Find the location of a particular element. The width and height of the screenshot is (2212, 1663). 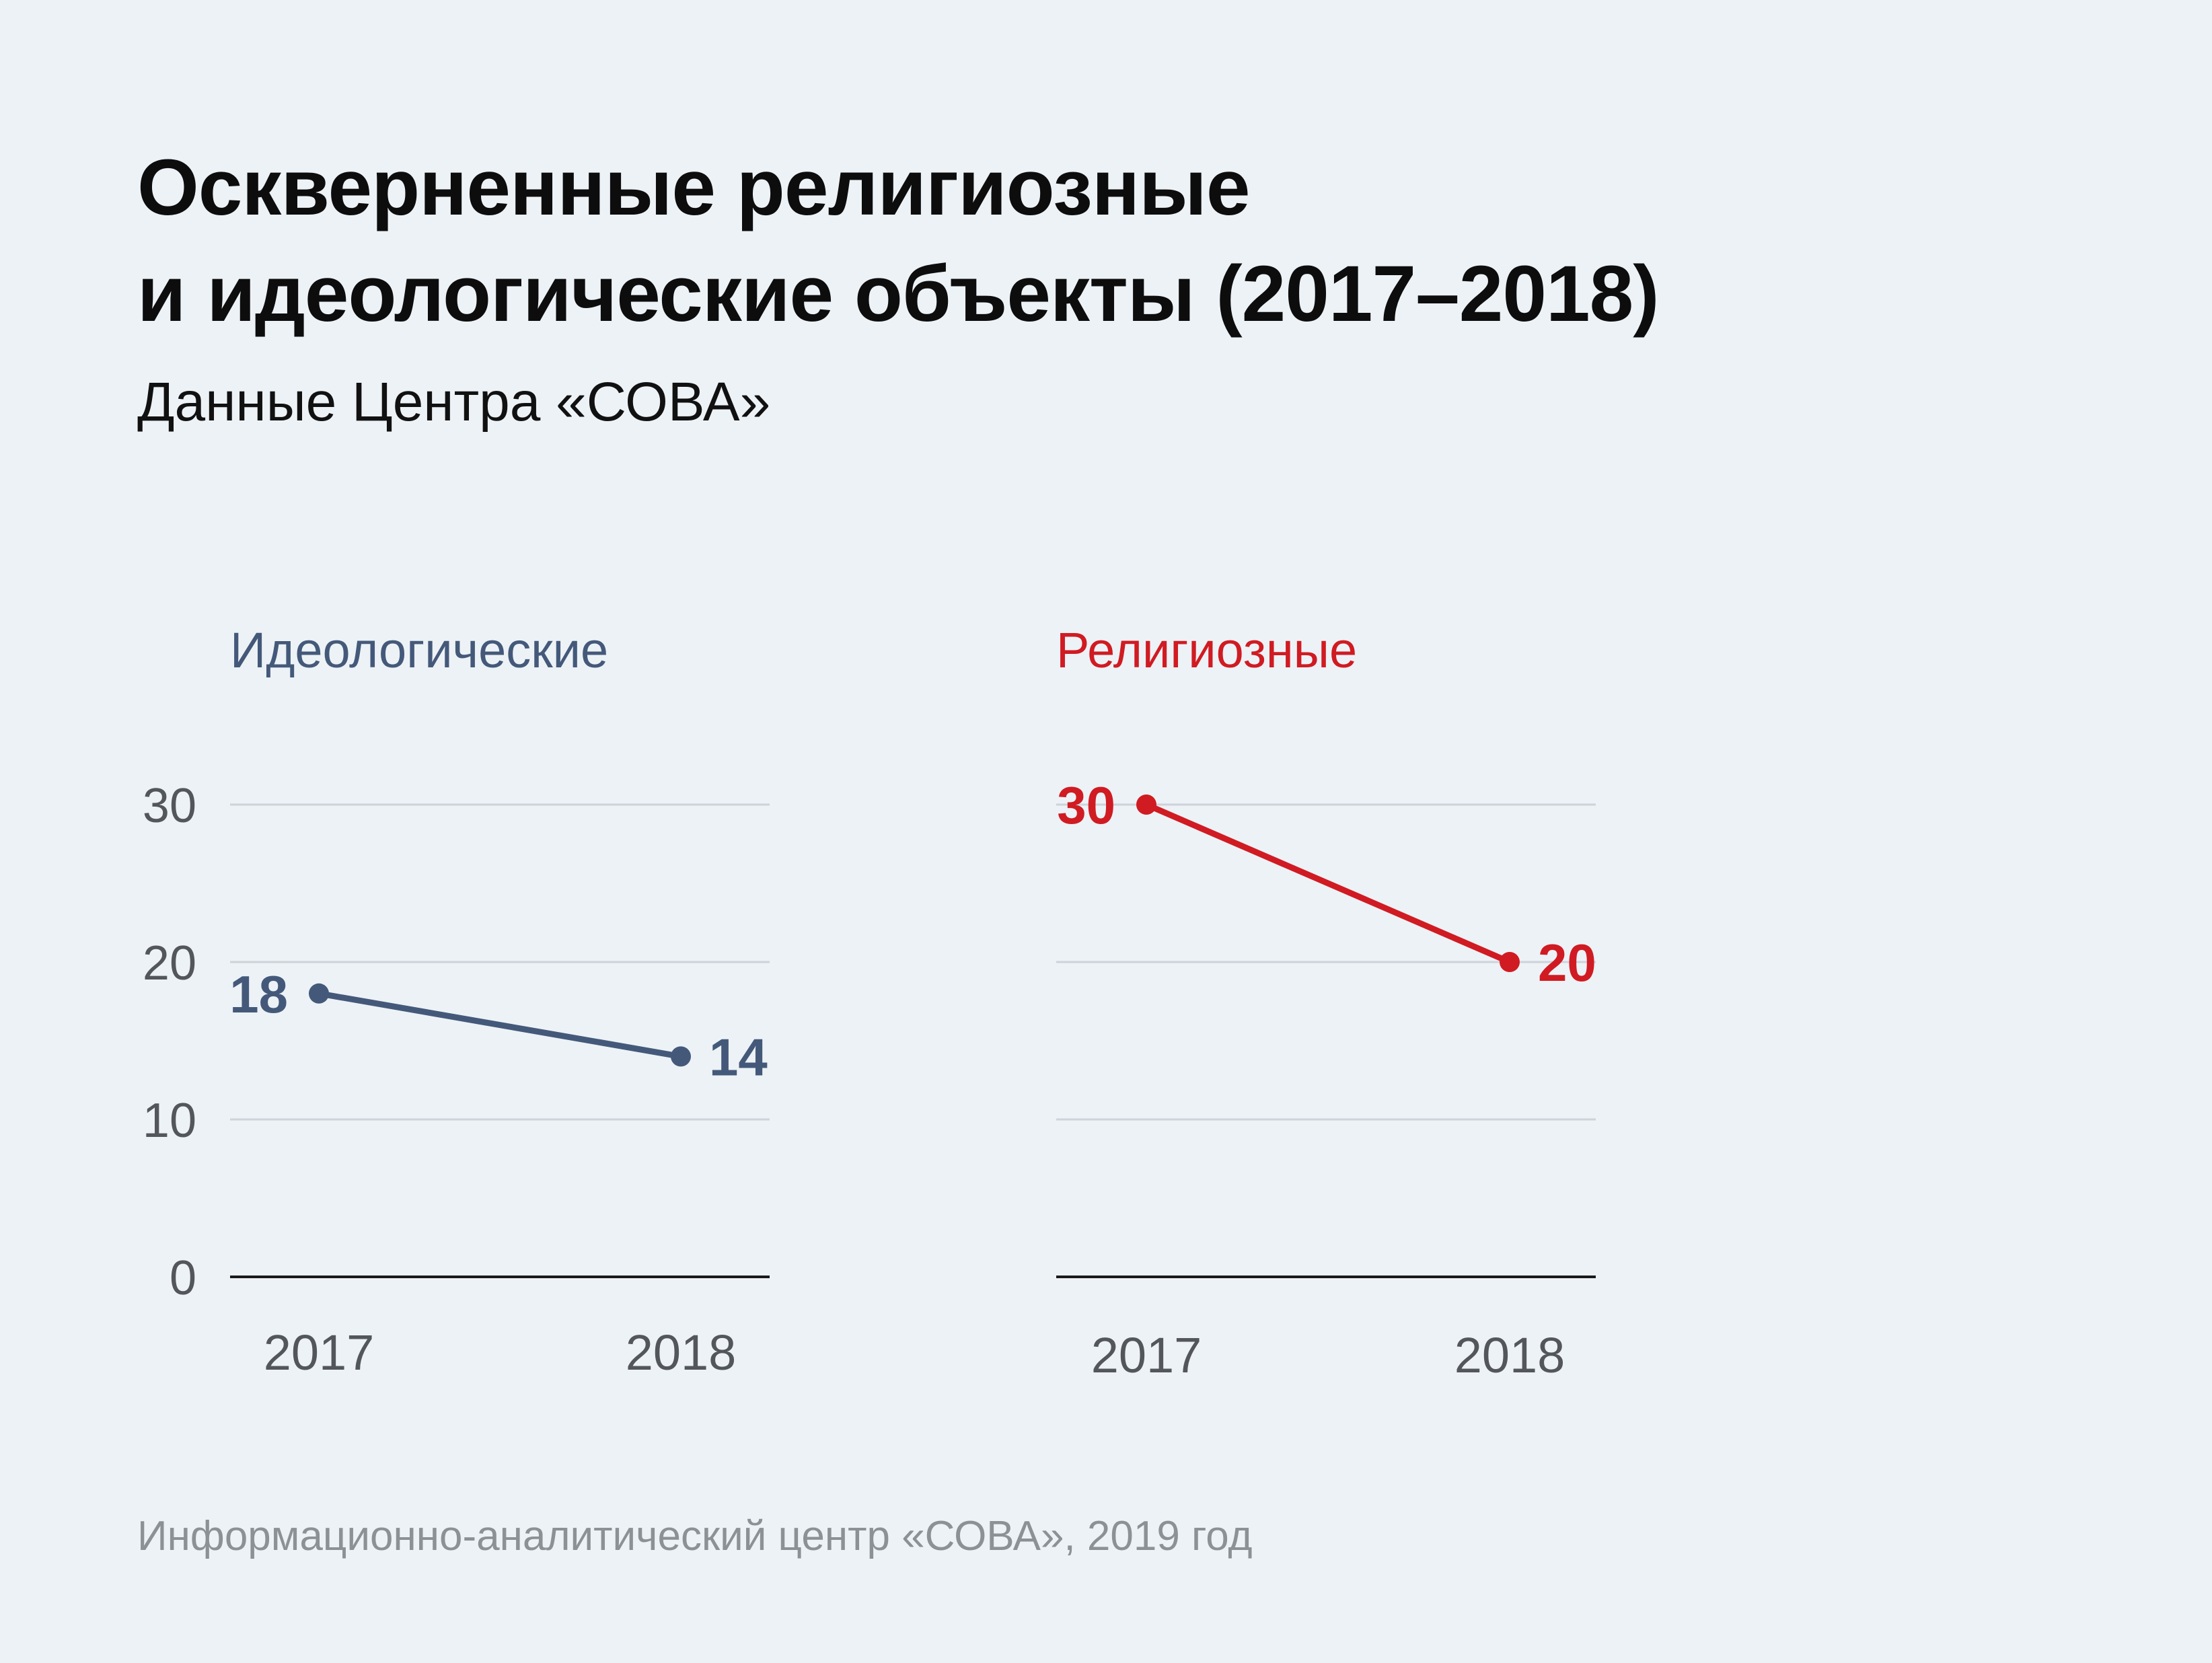

y-tick-label: 10 is located at coordinates (169, 1121).